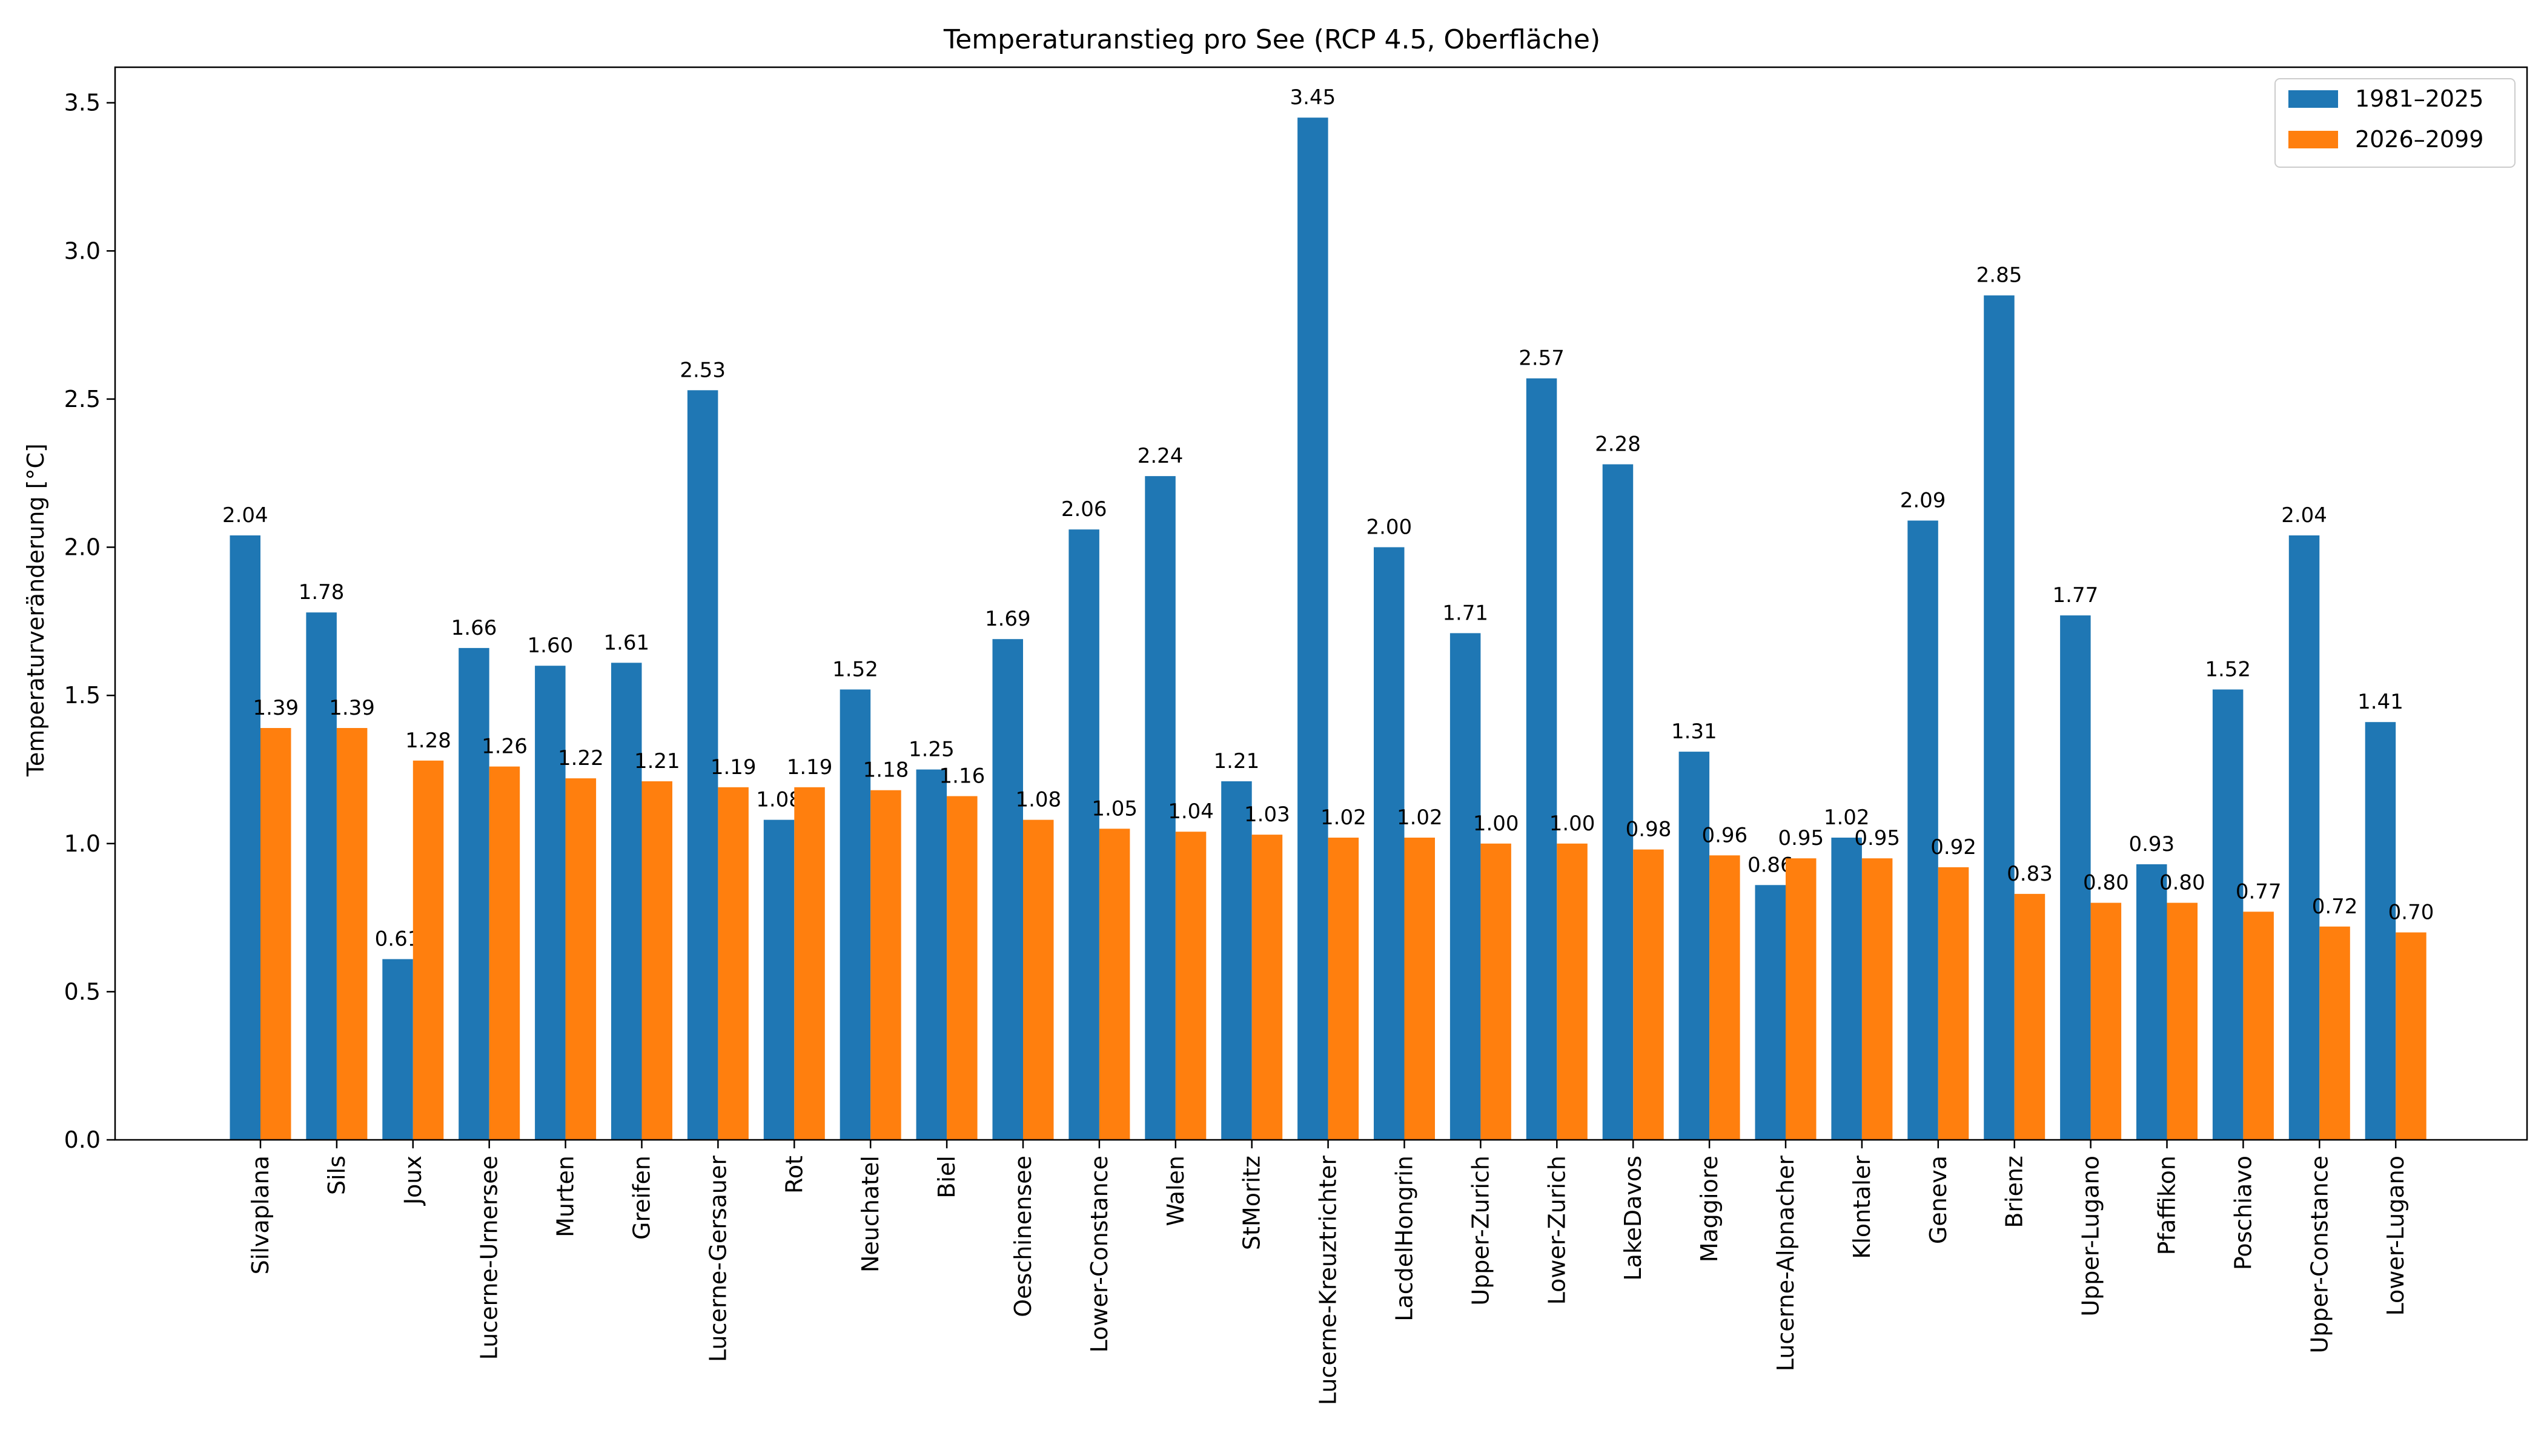 This screenshot has height=1456, width=2544. What do you see at coordinates (82, 695) in the screenshot?
I see `y-tick-label: 1.5` at bounding box center [82, 695].